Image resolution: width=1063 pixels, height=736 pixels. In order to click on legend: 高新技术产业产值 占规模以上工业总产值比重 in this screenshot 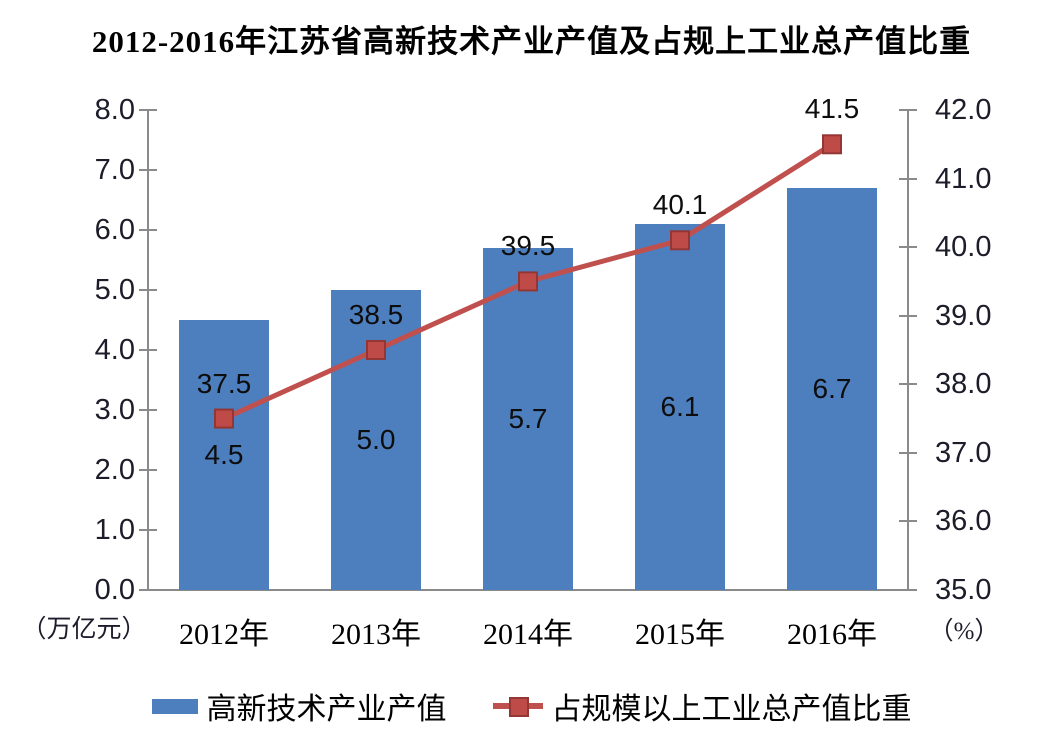, I will do `click(531, 706)`.